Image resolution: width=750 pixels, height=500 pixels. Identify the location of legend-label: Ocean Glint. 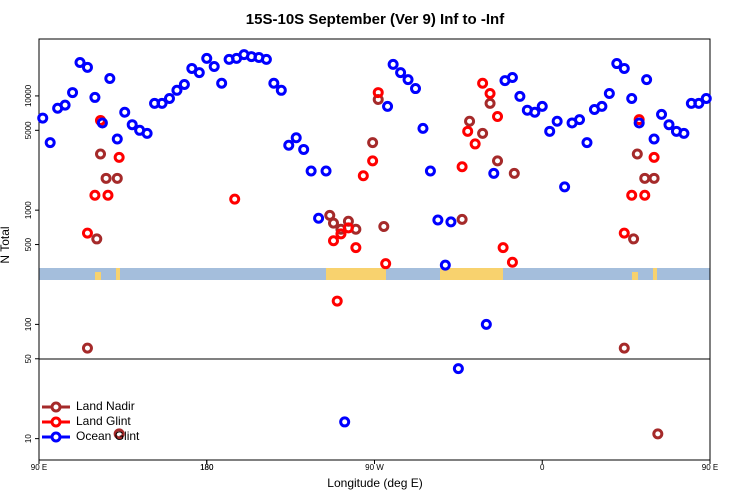
(108, 436).